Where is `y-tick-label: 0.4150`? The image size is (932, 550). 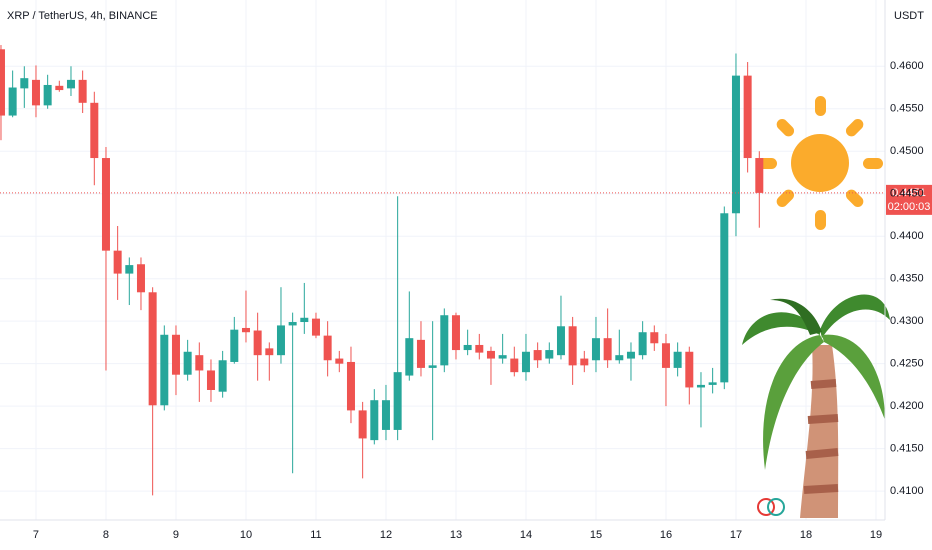
y-tick-label: 0.4150 is located at coordinates (907, 449).